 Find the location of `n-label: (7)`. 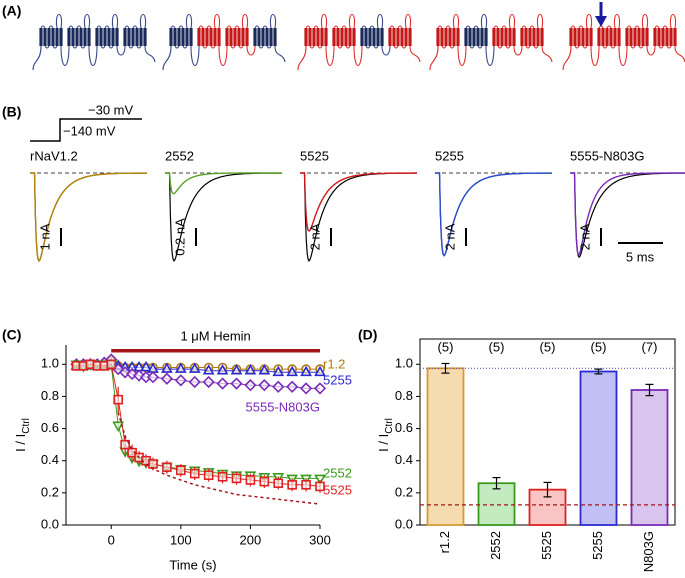

n-label: (7) is located at coordinates (650, 346).